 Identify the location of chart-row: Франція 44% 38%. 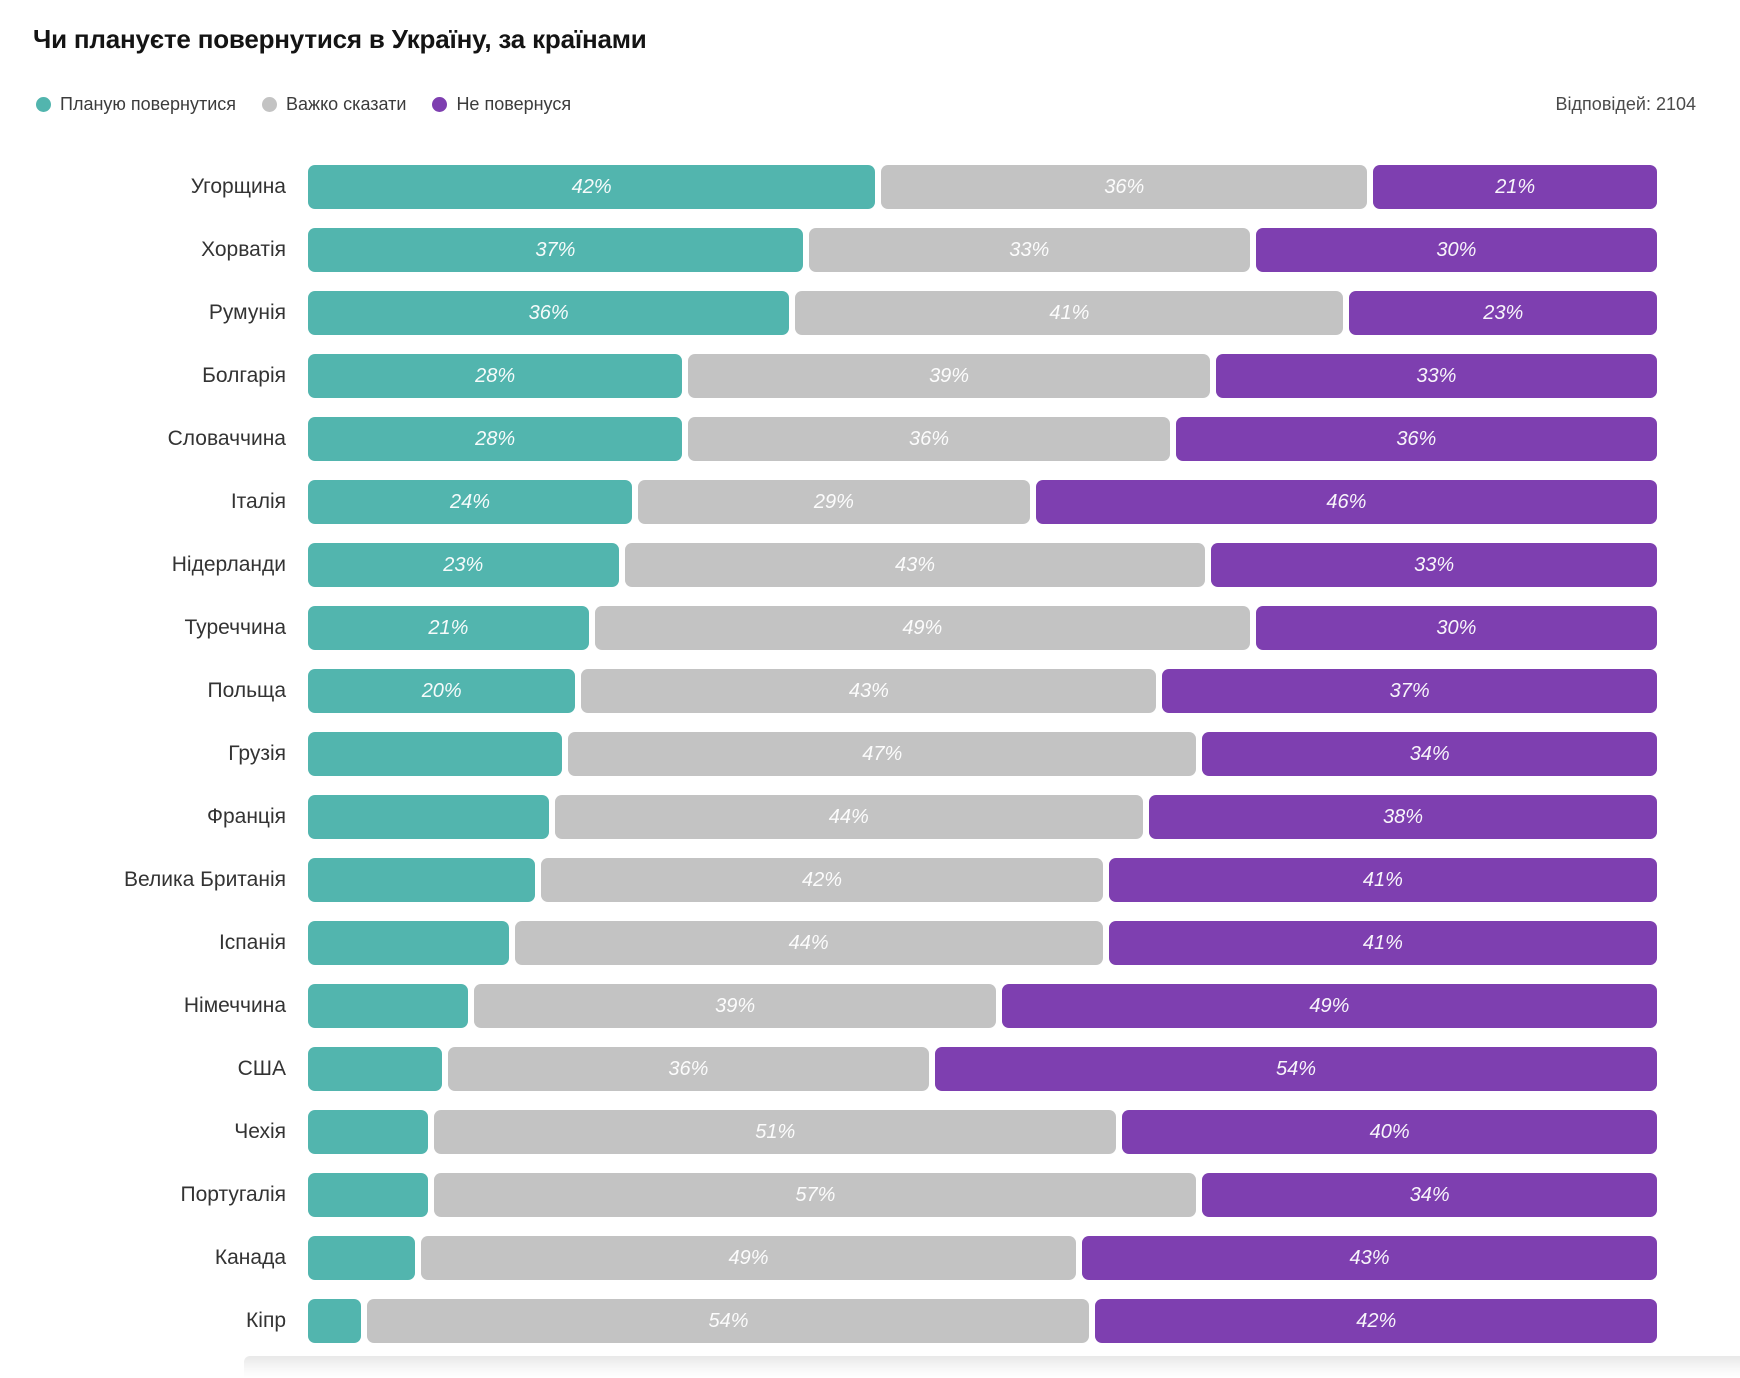
(870, 817).